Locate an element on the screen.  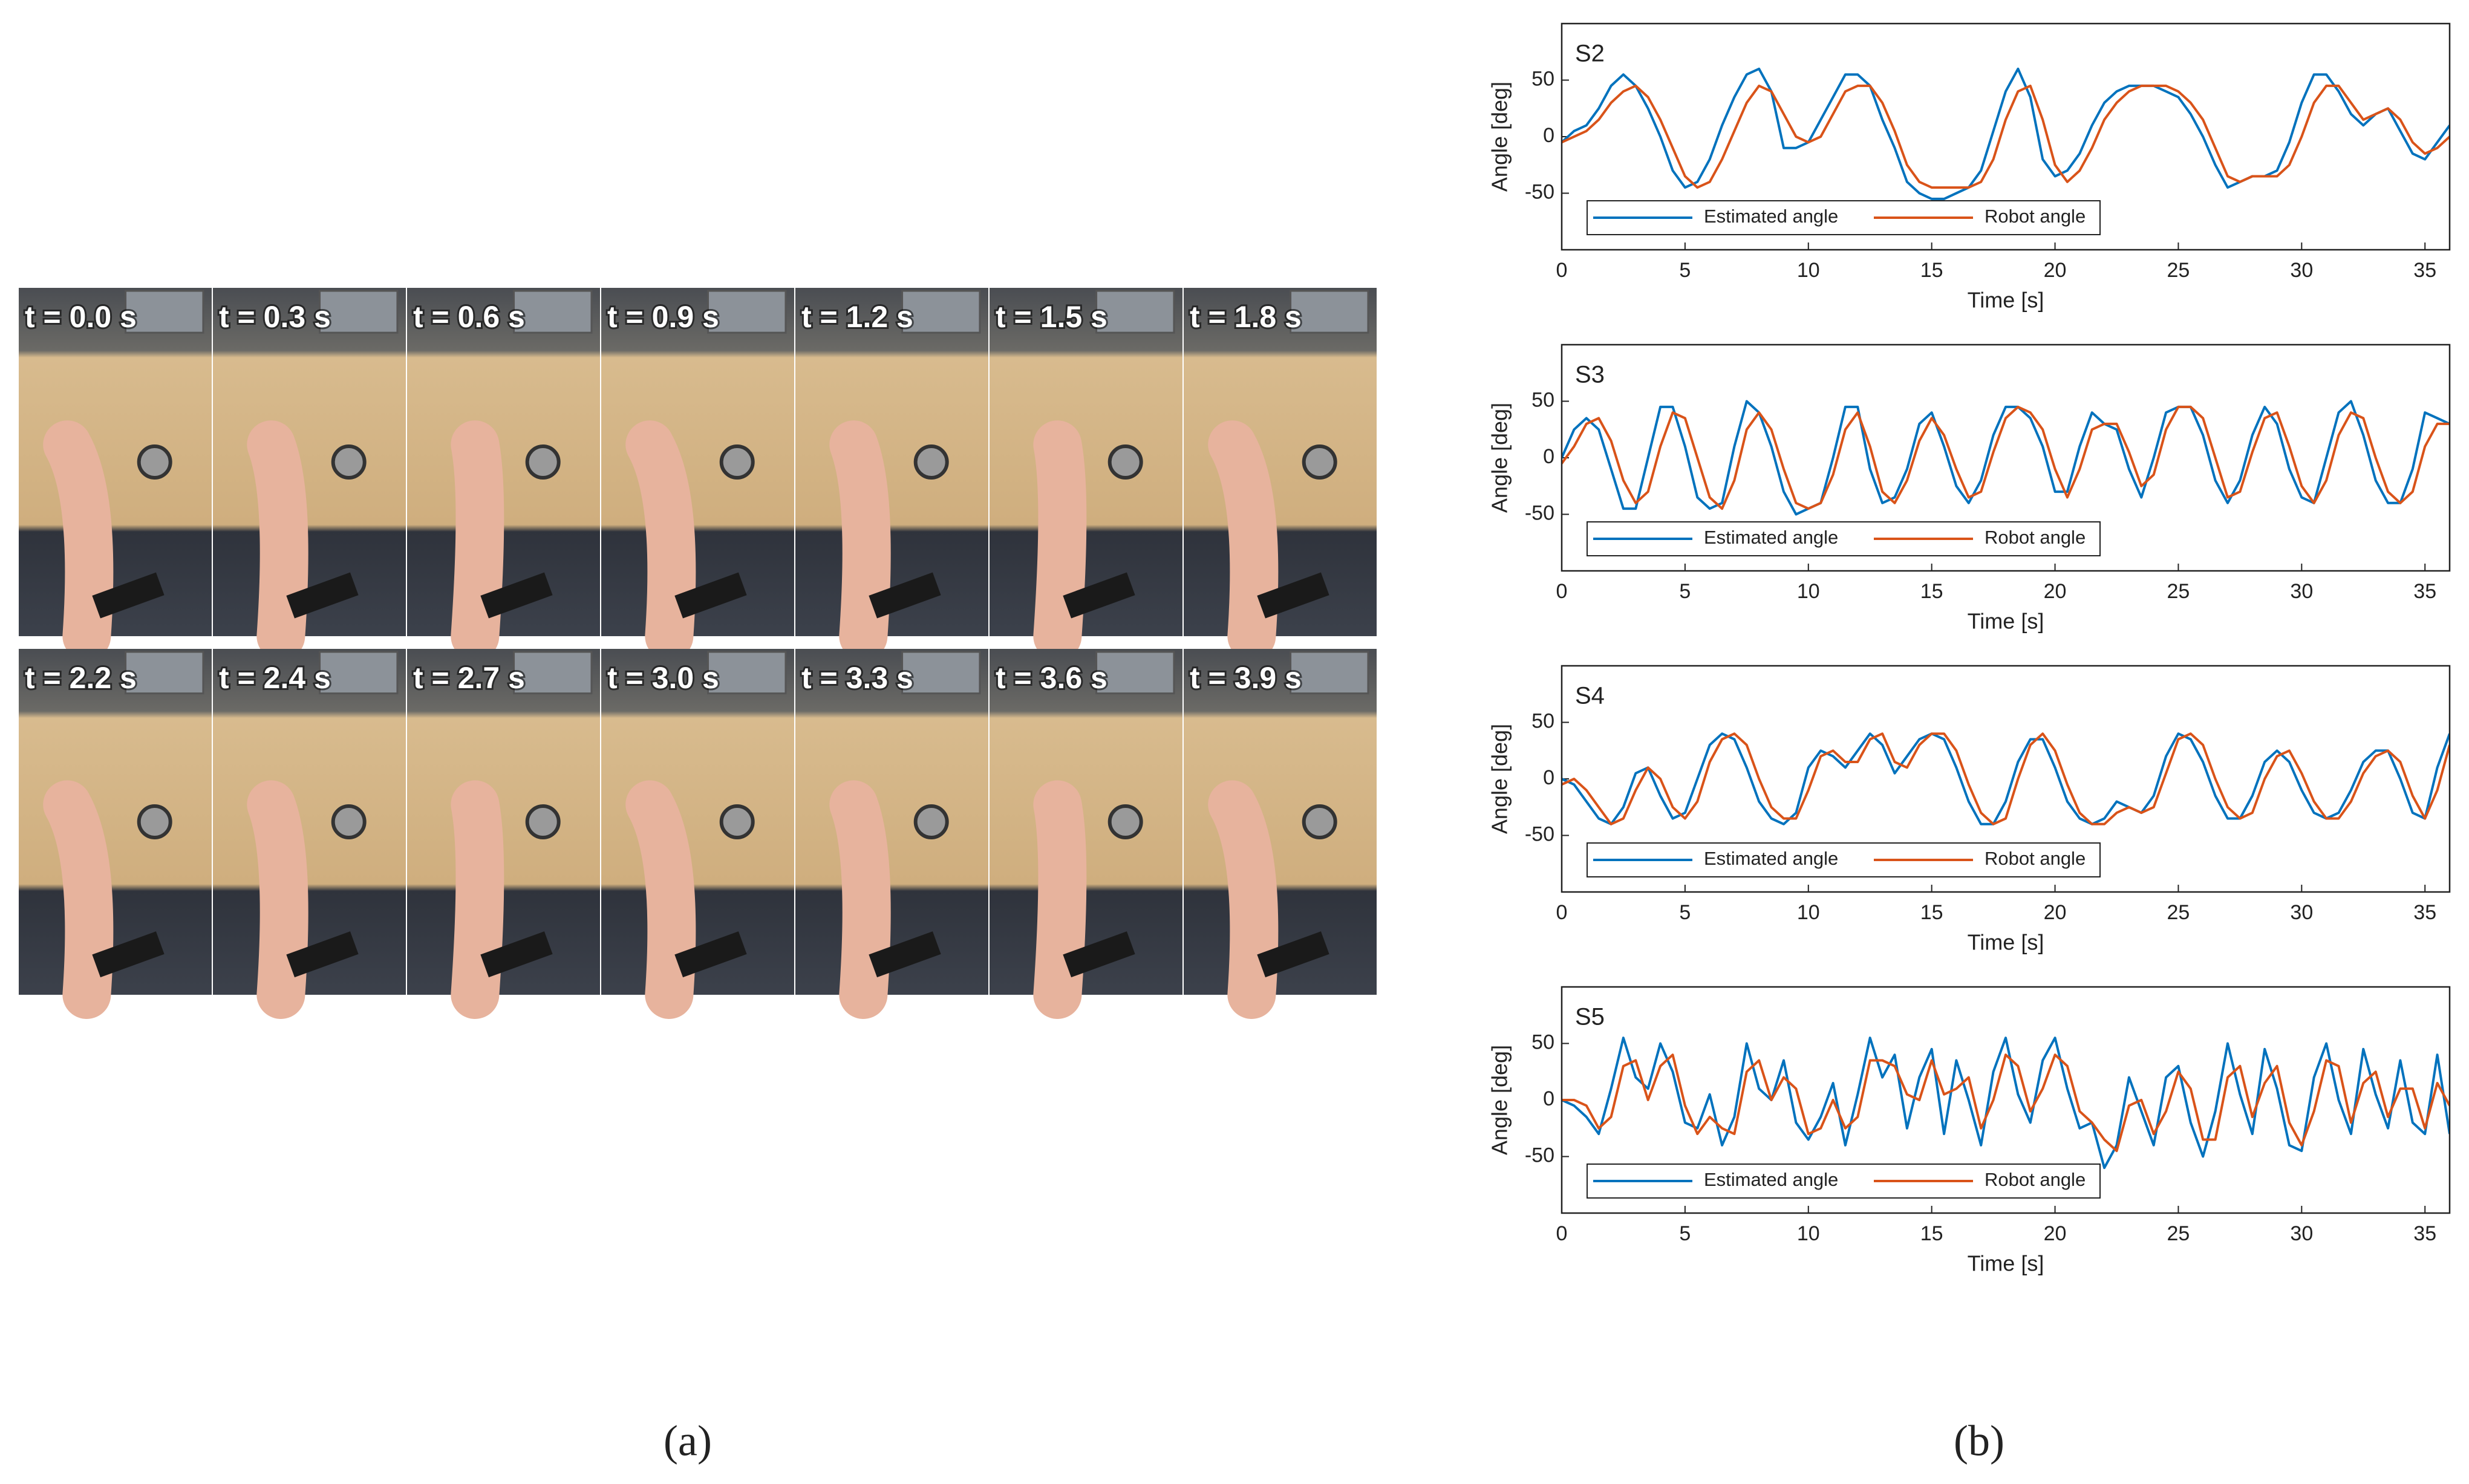
panel-label: (a) is located at coordinates (688, 1441).